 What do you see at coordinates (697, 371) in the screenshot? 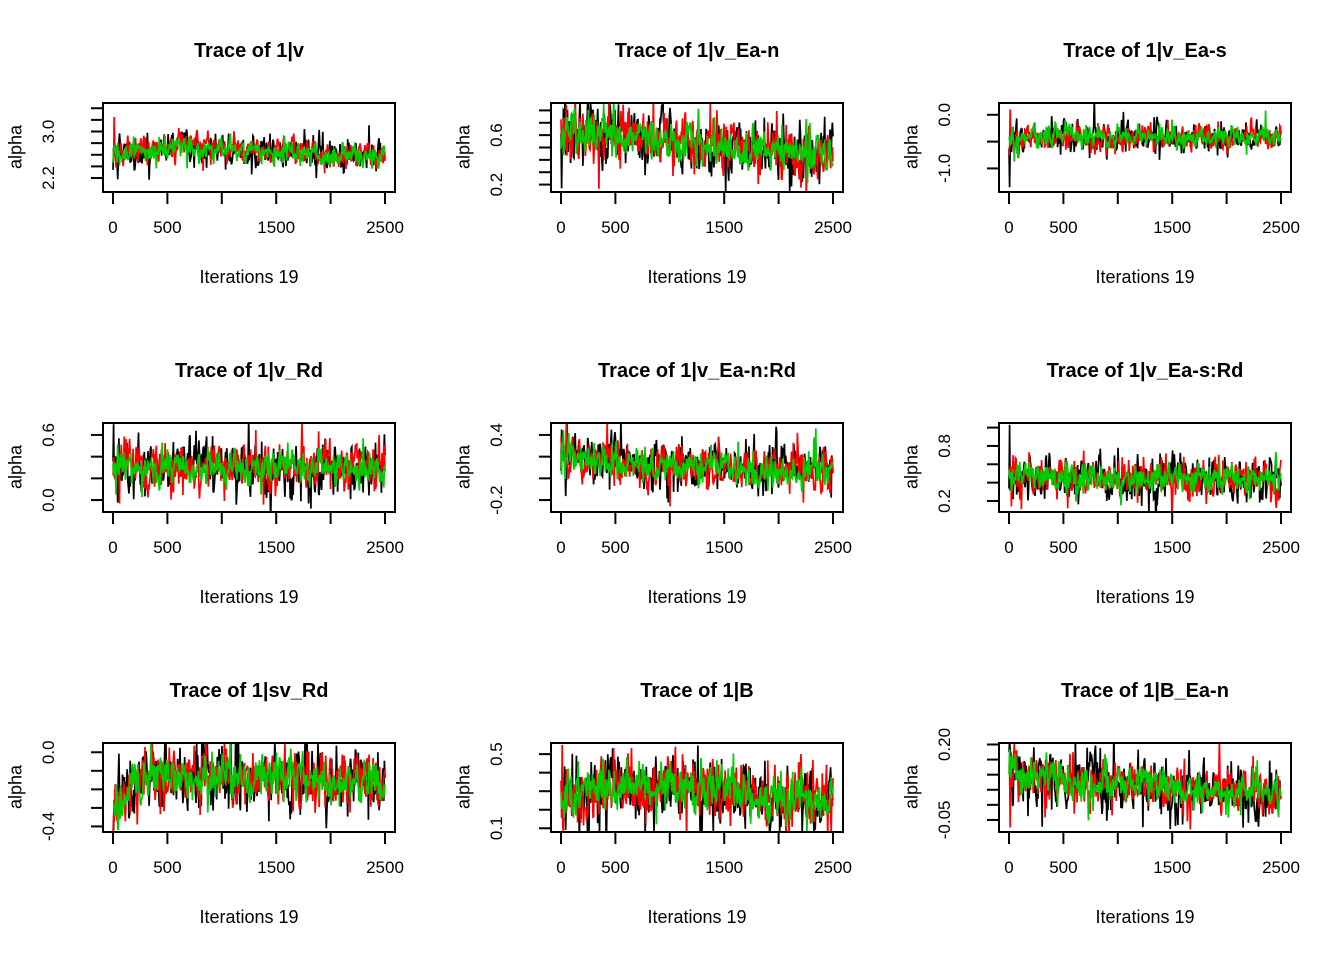
I see `plot-title: Trace of 1|v_Ea-n:Rd` at bounding box center [697, 371].